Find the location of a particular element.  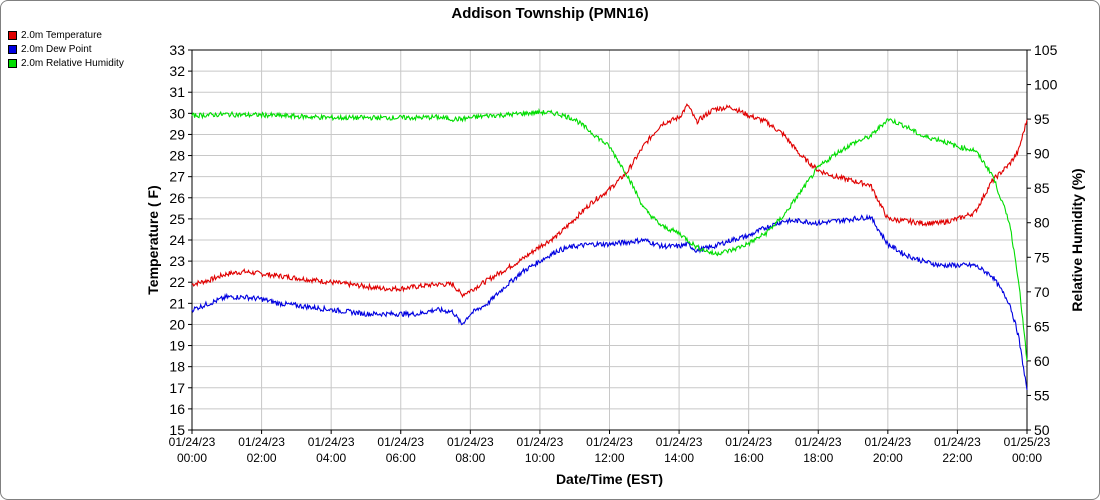

legend-label-dew-point: 2.0m Dew Point is located at coordinates (56, 49).